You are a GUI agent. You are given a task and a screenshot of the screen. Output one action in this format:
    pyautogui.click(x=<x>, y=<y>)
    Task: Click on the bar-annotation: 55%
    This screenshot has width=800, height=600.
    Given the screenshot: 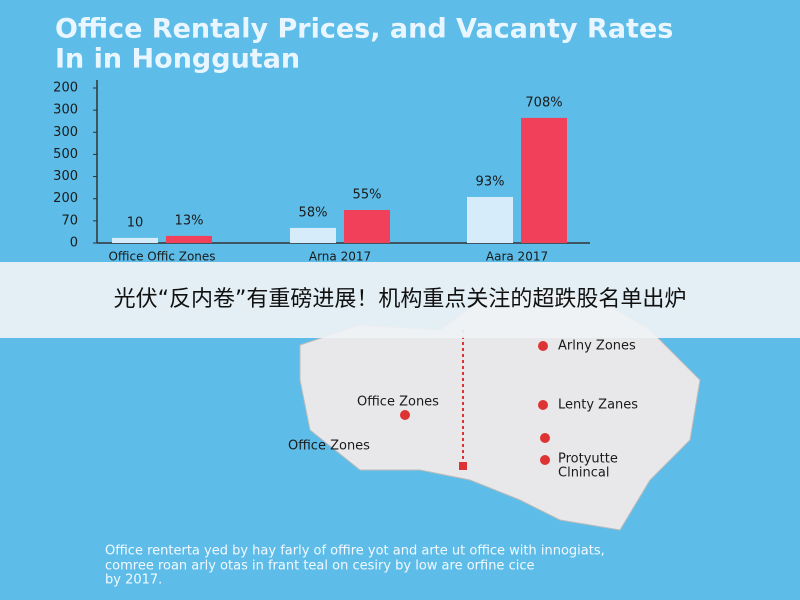 What is the action you would take?
    pyautogui.click(x=367, y=195)
    